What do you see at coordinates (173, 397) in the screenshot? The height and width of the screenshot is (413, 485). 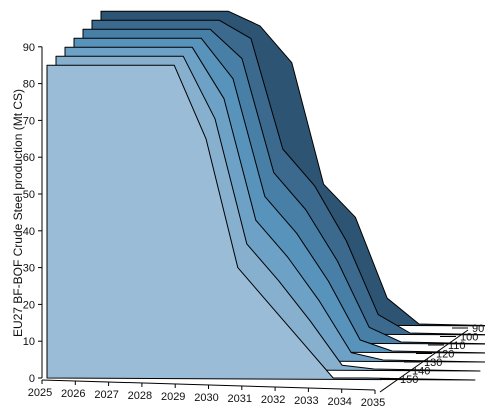 I see `x-tick-label: 2029` at bounding box center [173, 397].